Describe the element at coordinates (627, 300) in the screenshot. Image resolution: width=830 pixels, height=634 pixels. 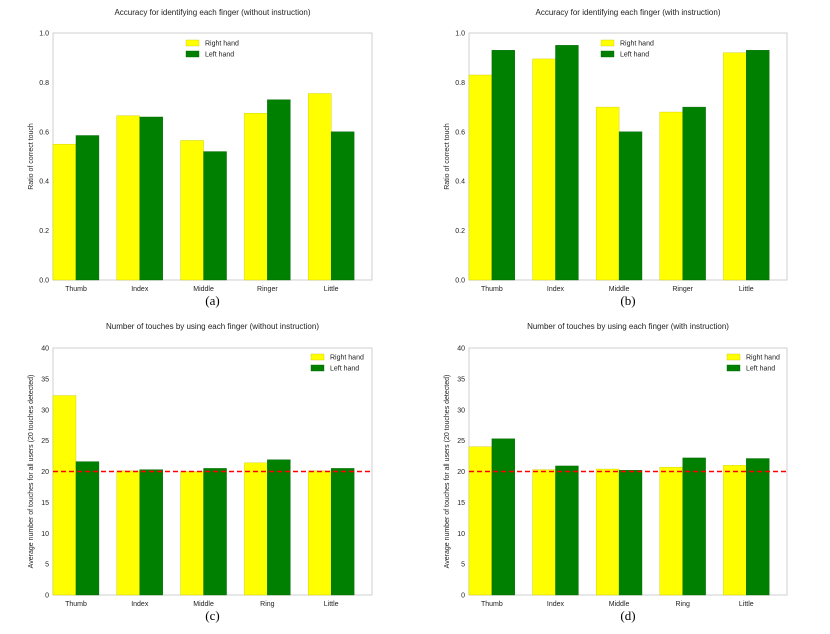
I see `panel-caption: (b)` at that location.